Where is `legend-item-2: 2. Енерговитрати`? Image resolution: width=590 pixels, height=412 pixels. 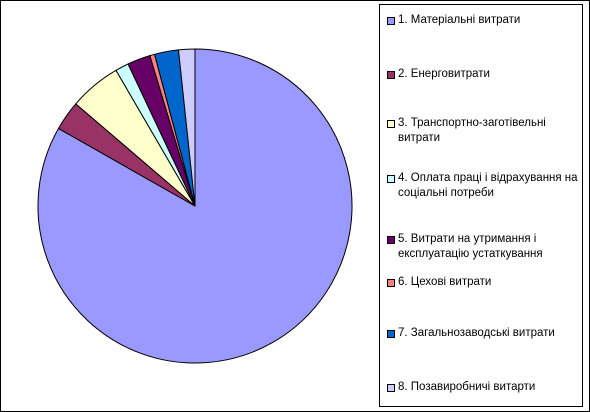 legend-item-2: 2. Енерговитрати is located at coordinates (484, 74).